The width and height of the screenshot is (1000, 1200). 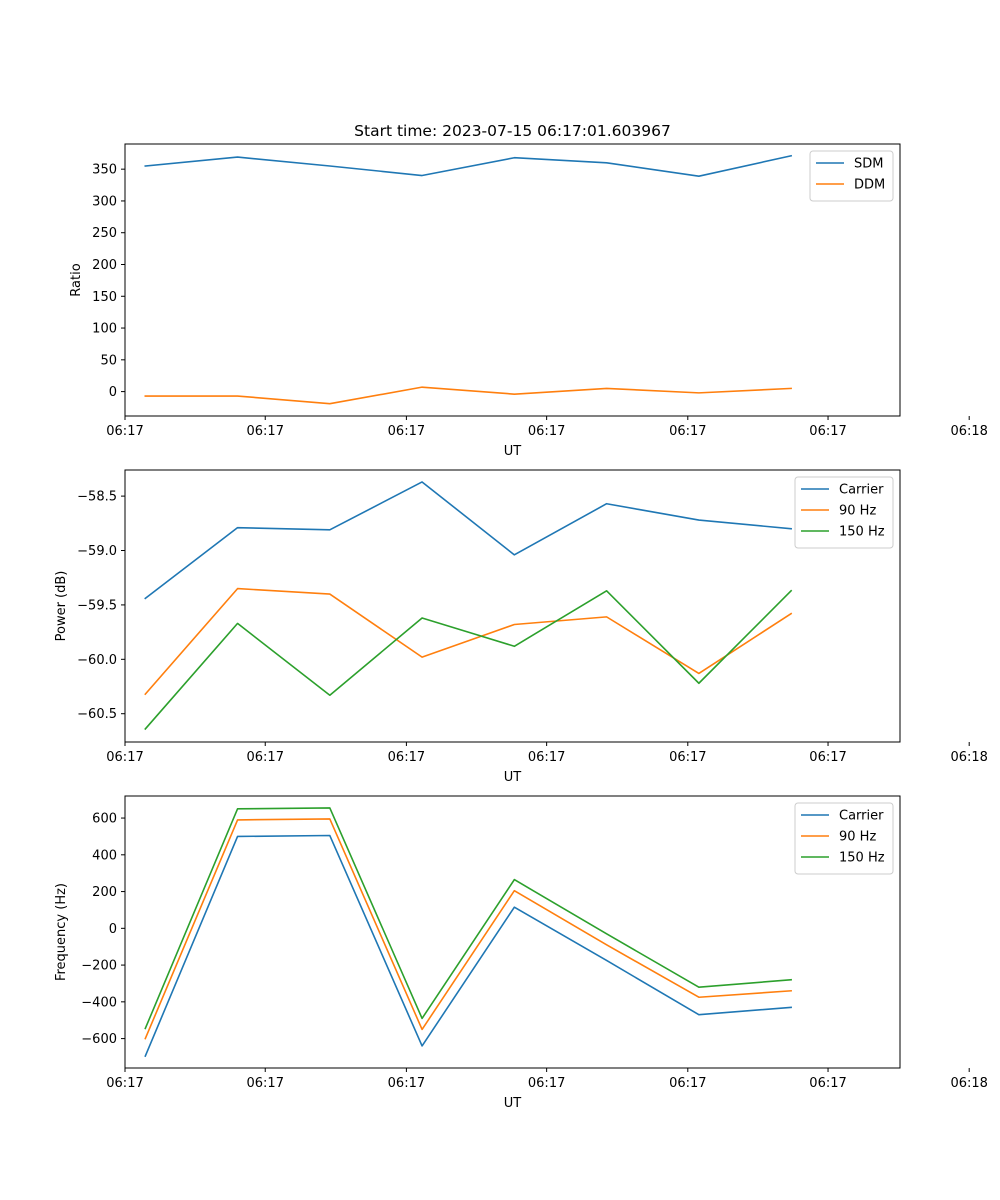 I want to click on ratio-x-tick-label: 06:18, so click(x=968, y=431).